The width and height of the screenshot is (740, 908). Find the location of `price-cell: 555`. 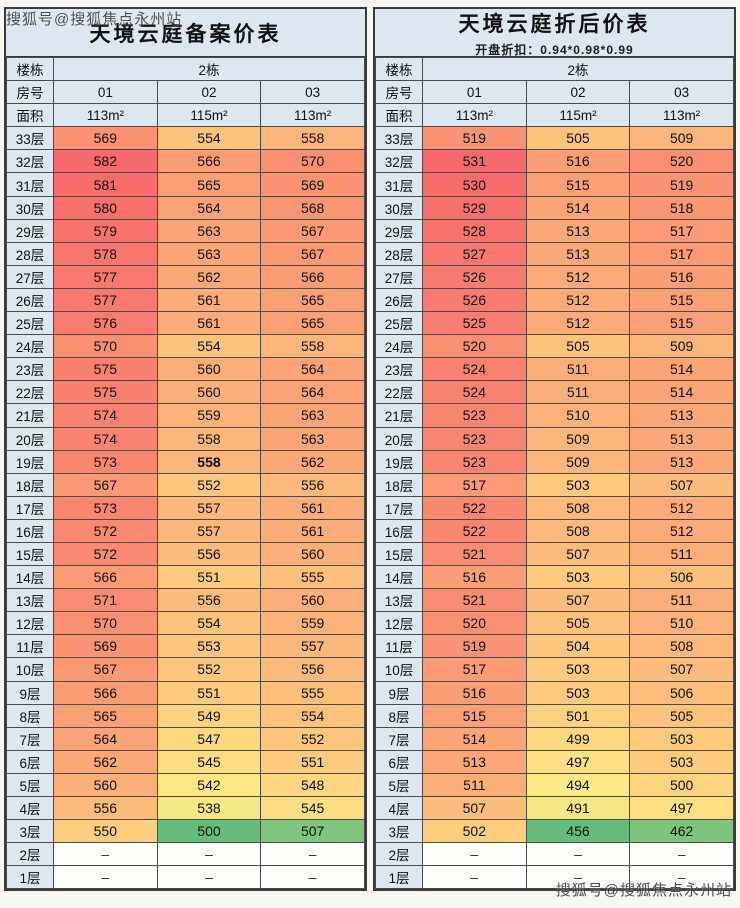

price-cell: 555 is located at coordinates (312, 692).